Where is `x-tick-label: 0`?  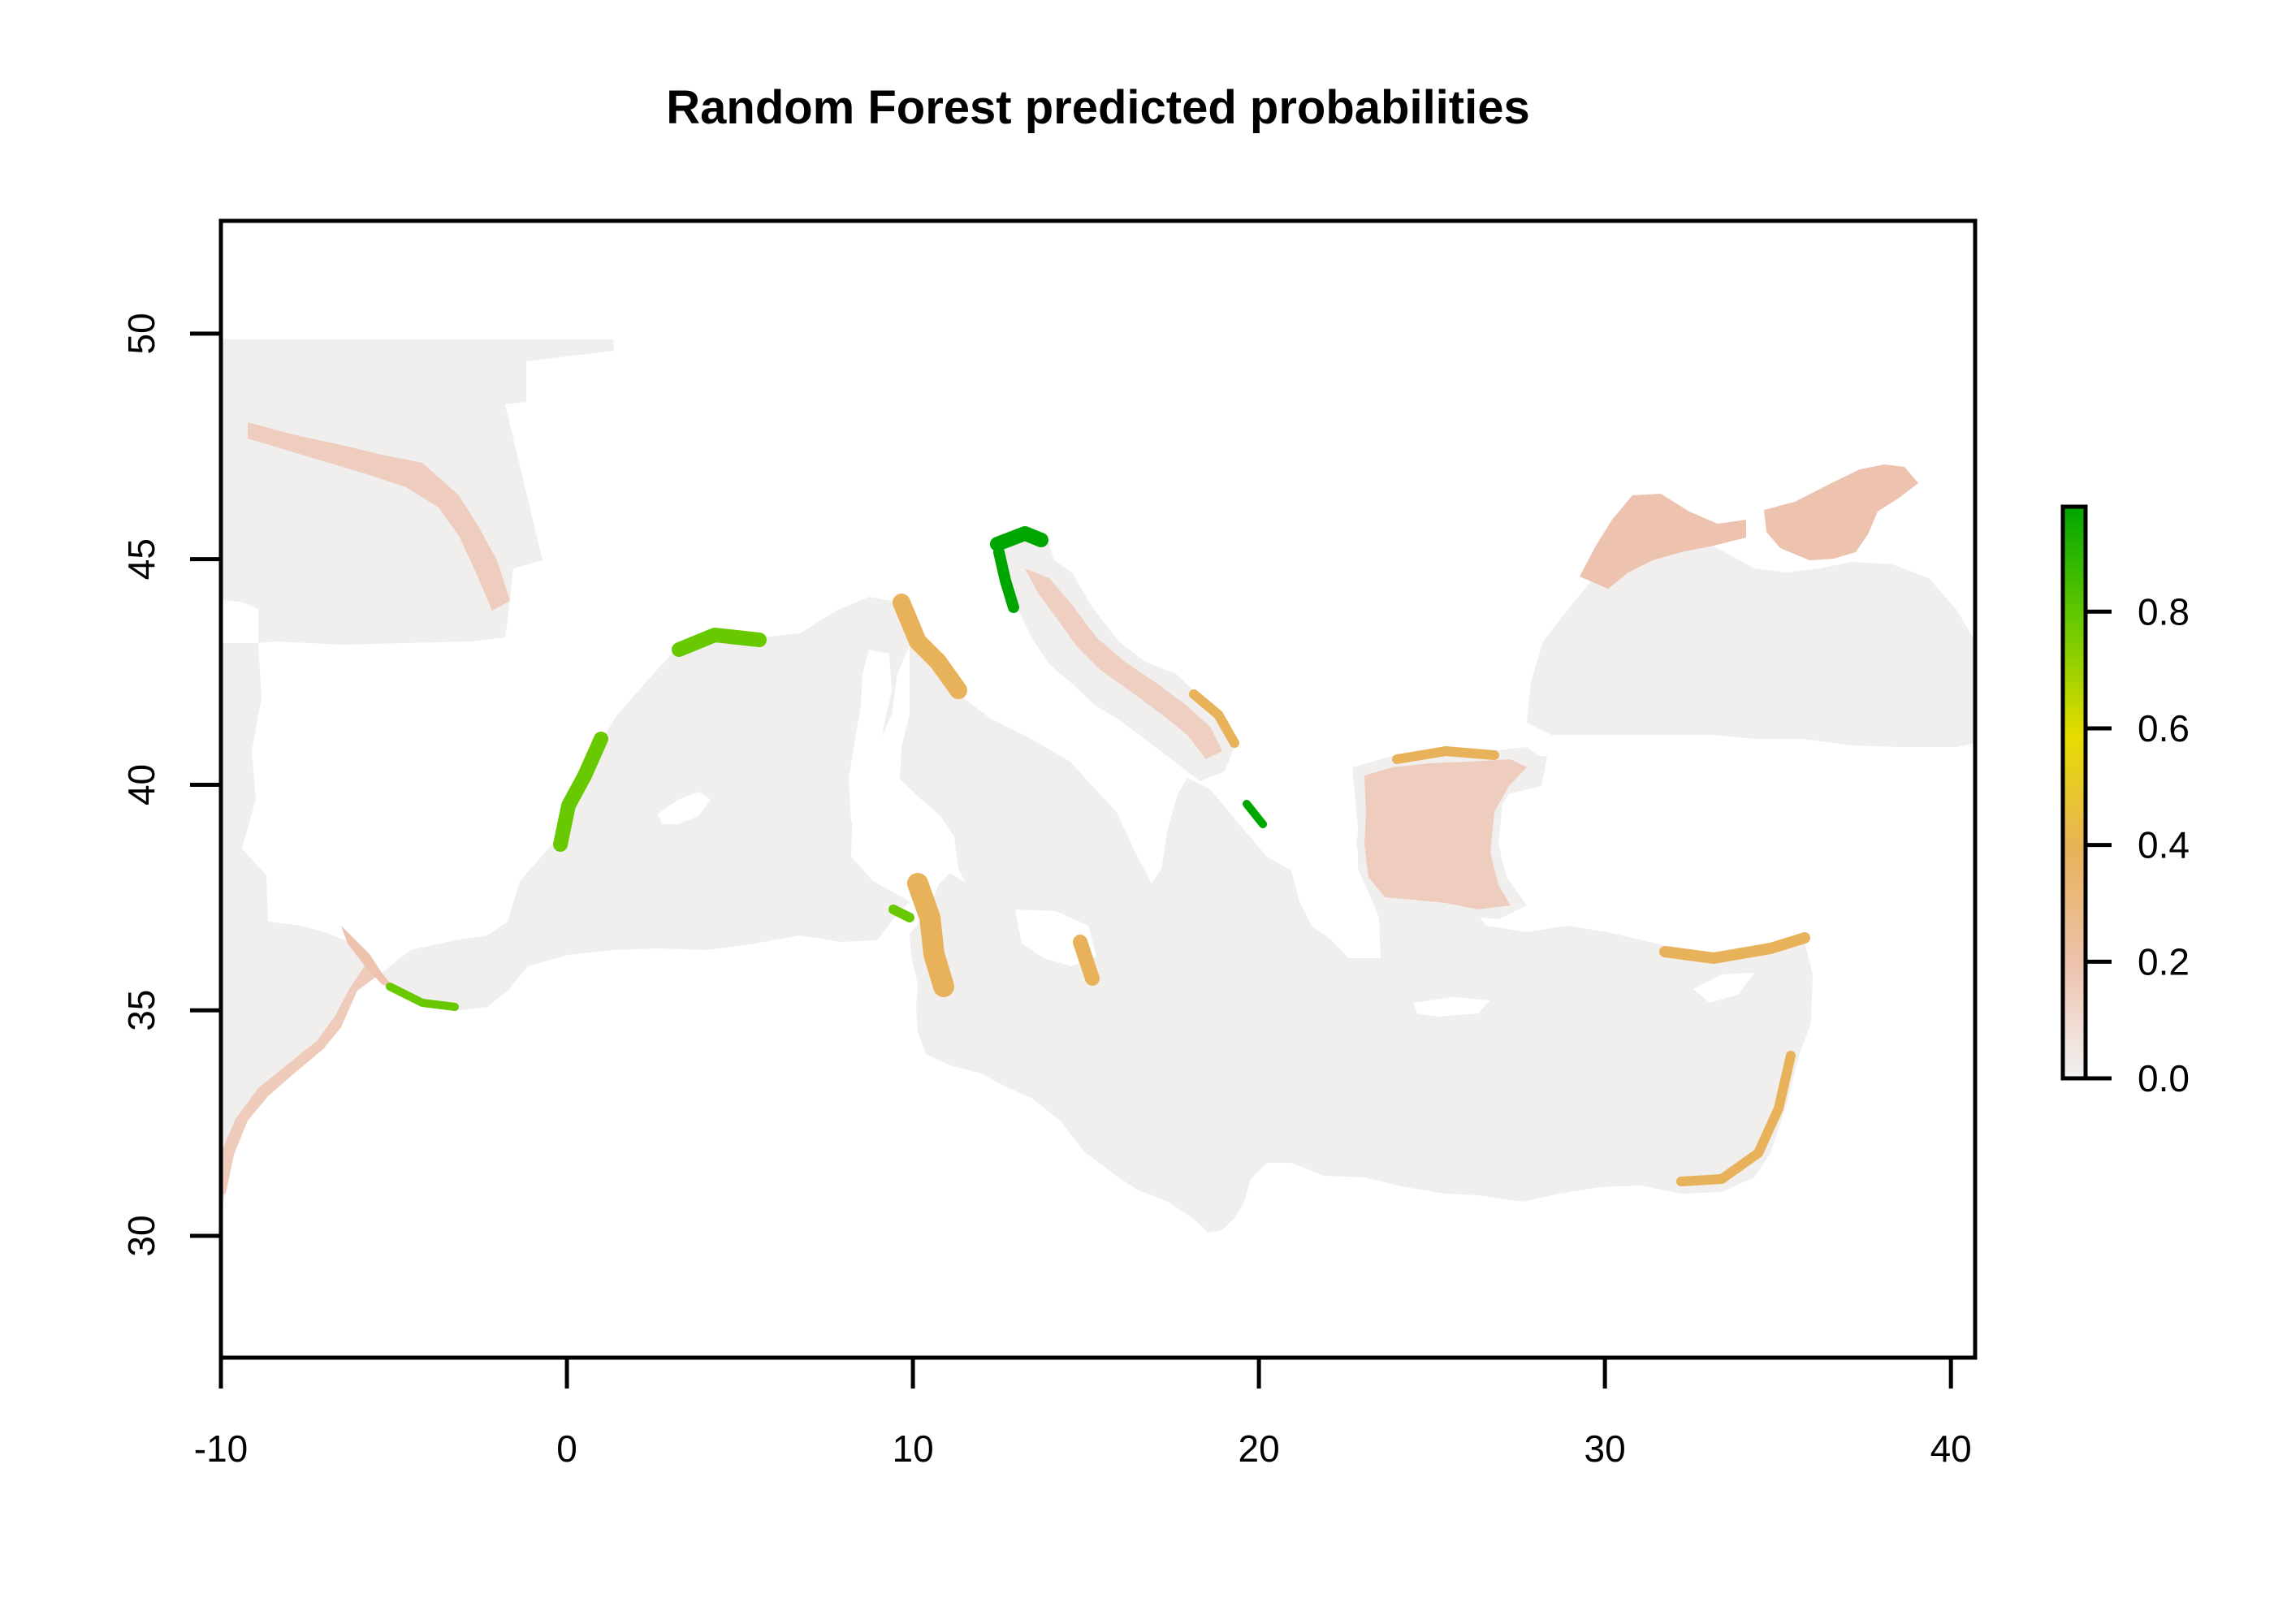 x-tick-label: 0 is located at coordinates (566, 1449).